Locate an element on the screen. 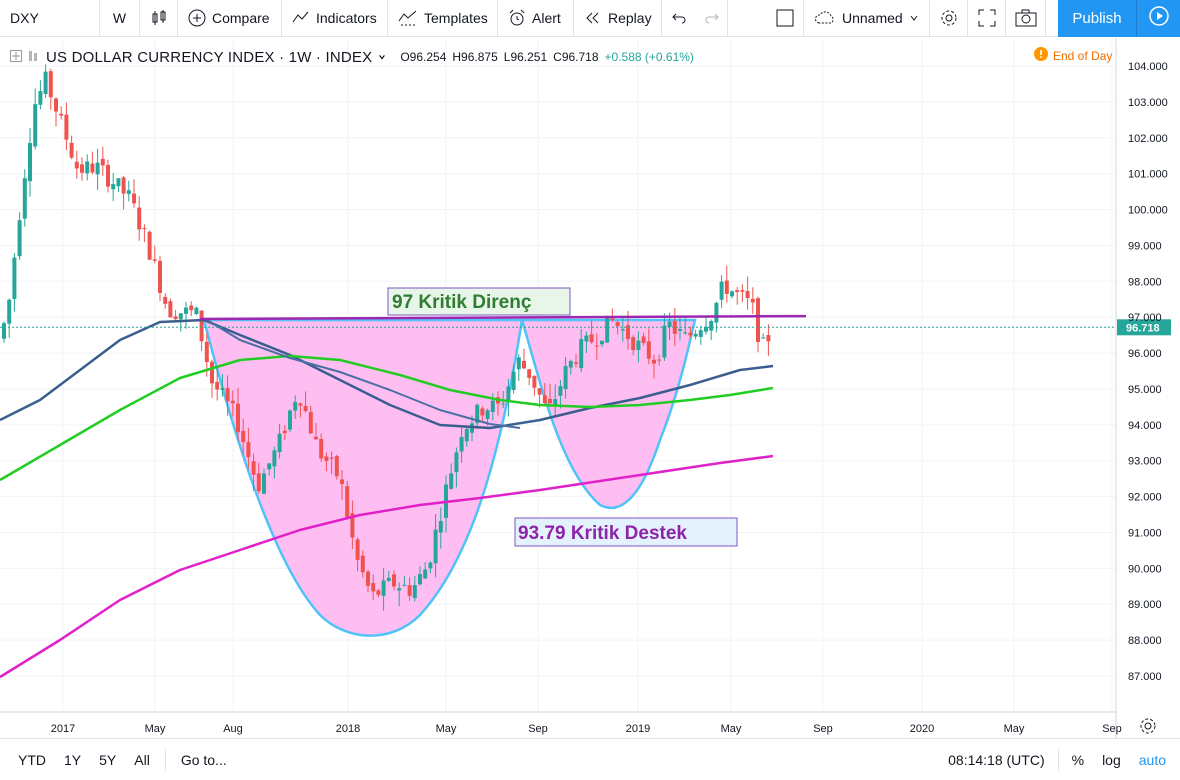  symbol-search-button: DXY is located at coordinates (50, 18).